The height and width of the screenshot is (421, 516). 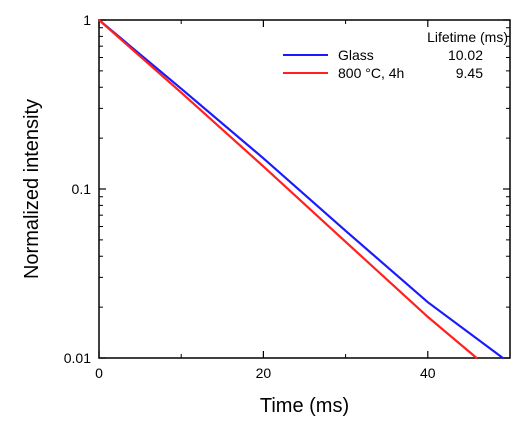 What do you see at coordinates (77, 358) in the screenshot?
I see `y-tick-label: 0.01` at bounding box center [77, 358].